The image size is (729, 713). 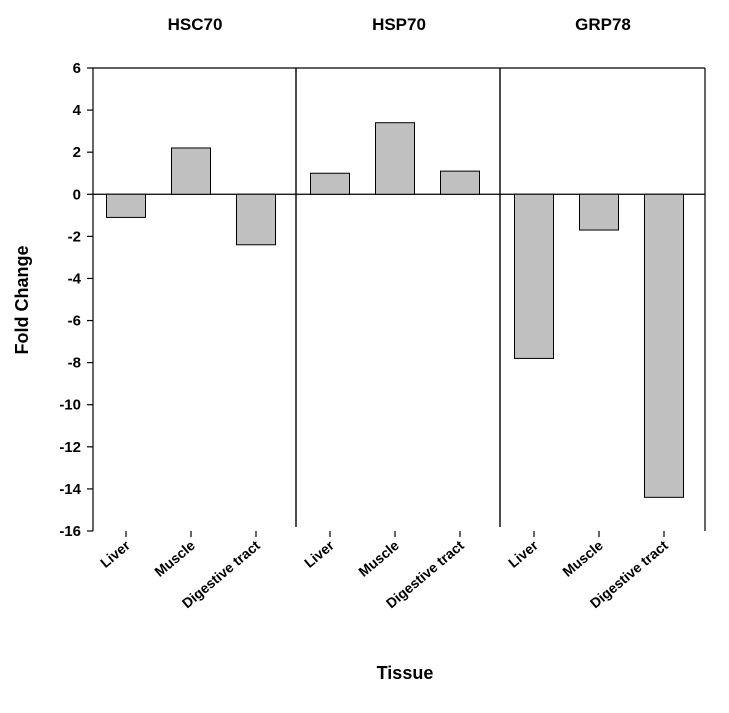 I want to click on y-tick-label: 2, so click(x=77, y=152).